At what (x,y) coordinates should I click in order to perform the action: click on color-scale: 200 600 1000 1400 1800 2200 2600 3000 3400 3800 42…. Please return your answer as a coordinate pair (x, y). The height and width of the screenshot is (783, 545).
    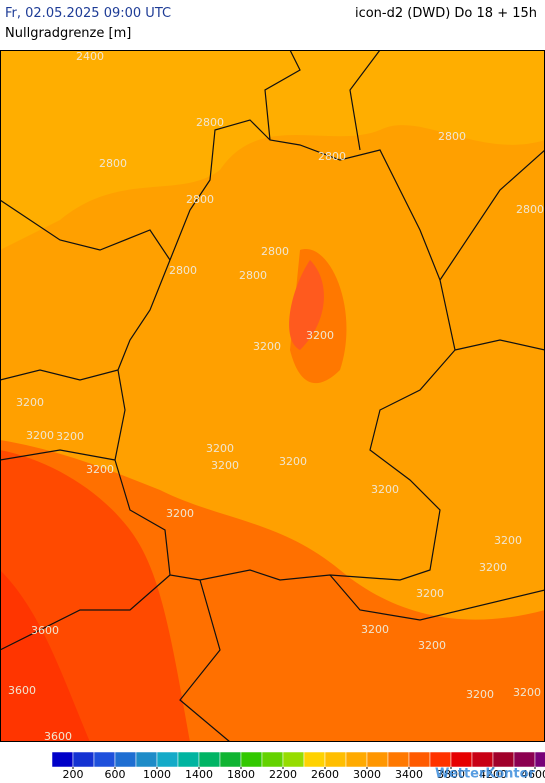
    Looking at the image, I should click on (298, 766).